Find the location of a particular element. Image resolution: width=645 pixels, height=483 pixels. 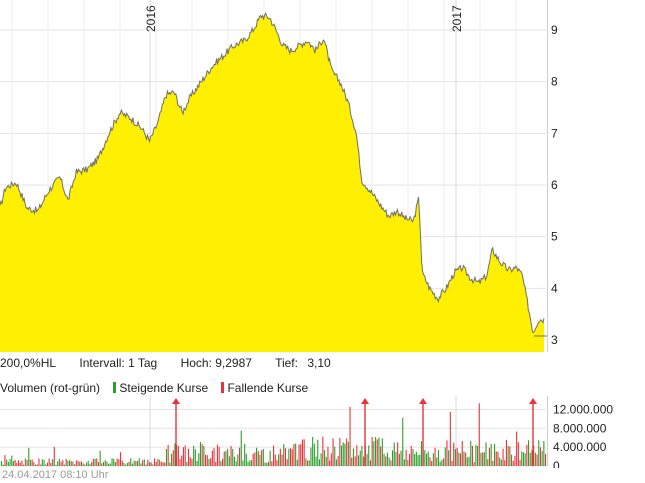

high-label: Hoch: 9,2987 is located at coordinates (216, 363).